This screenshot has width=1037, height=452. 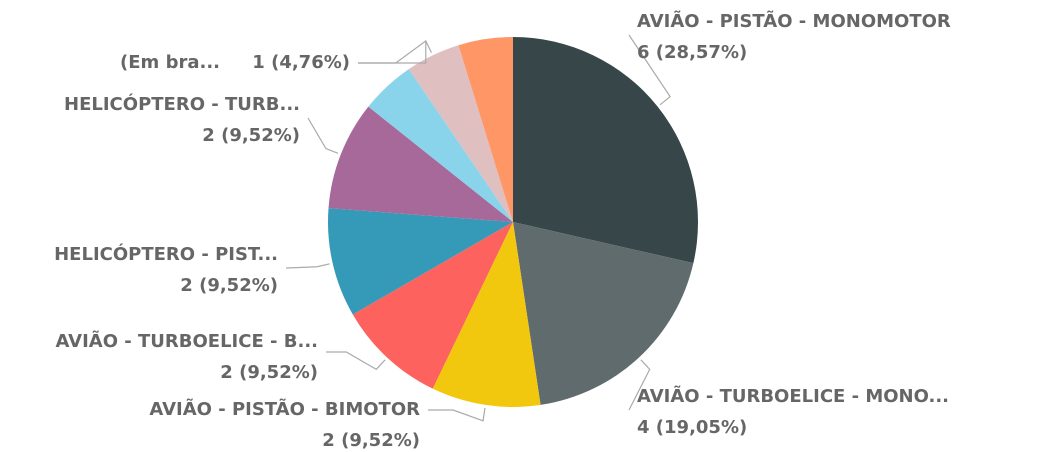 What do you see at coordinates (794, 20) in the screenshot?
I see `slice-label: AVIÃO - PISTÃO - MONOMOTOR` at bounding box center [794, 20].